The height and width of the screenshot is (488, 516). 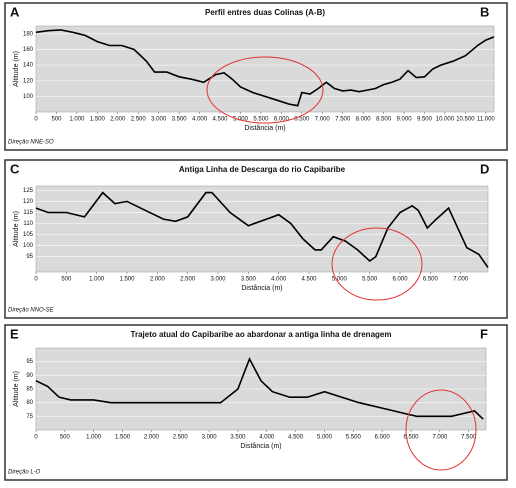 What do you see at coordinates (486, 120) in the screenshot?
I see `x-tick-label: 11.000` at bounding box center [486, 120].